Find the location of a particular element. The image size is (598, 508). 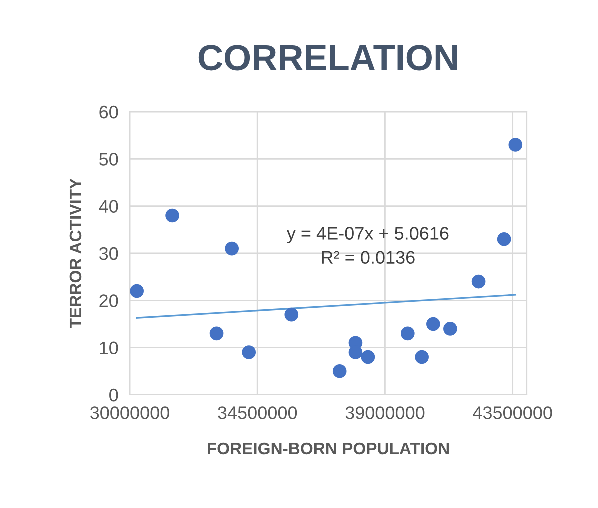

y-tick-label: 0 is located at coordinates (114, 395).